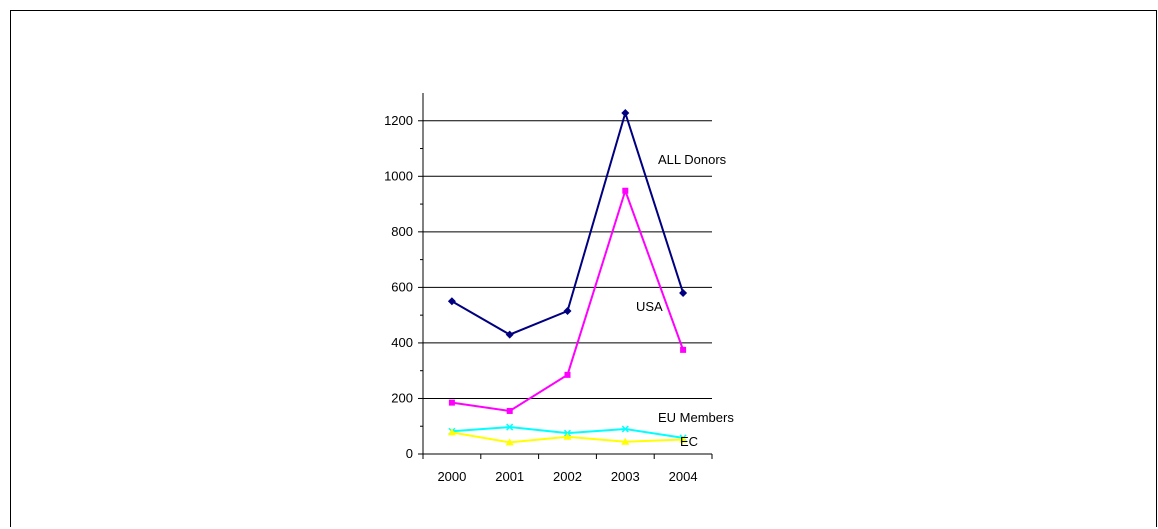  I want to click on x-tick-label: 2004, so click(683, 476).